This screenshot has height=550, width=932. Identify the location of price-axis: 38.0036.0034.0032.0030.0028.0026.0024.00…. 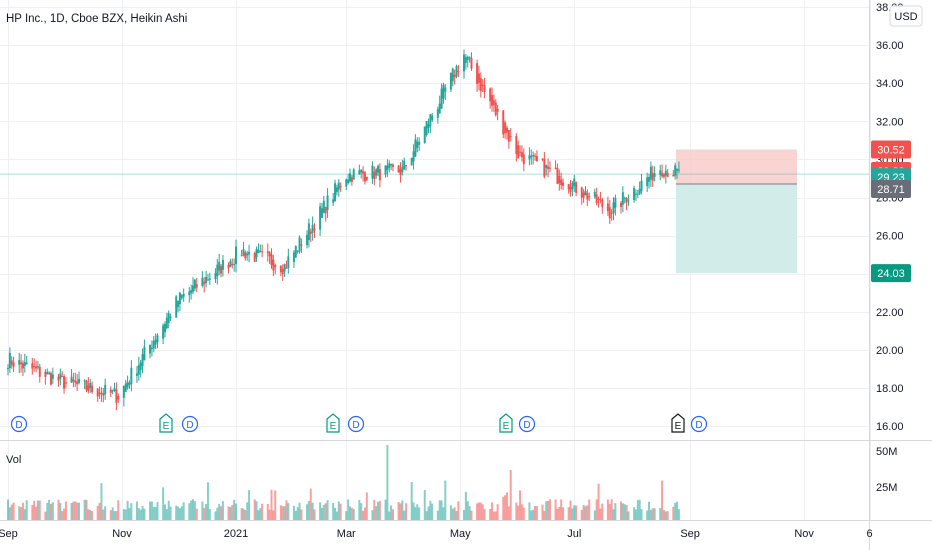
(890, 217).